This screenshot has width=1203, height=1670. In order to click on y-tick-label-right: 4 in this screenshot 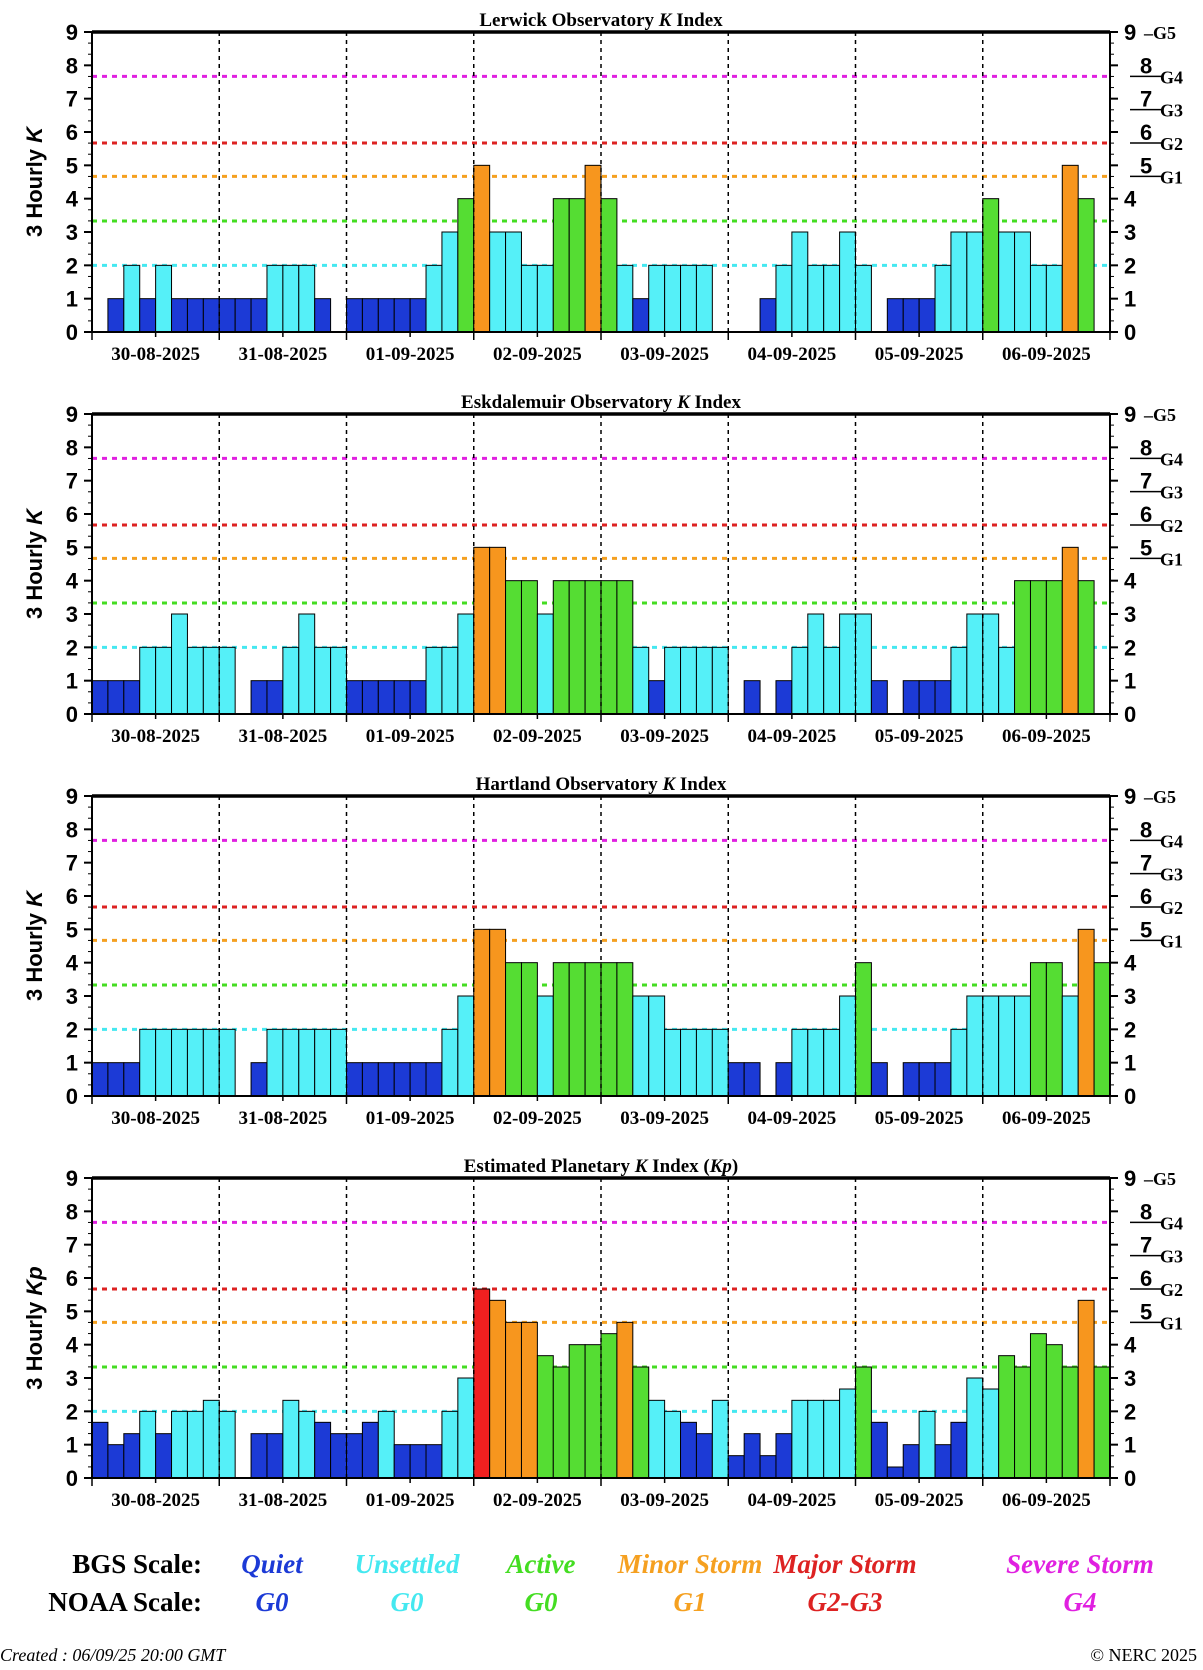, I will do `click(1130, 199)`.